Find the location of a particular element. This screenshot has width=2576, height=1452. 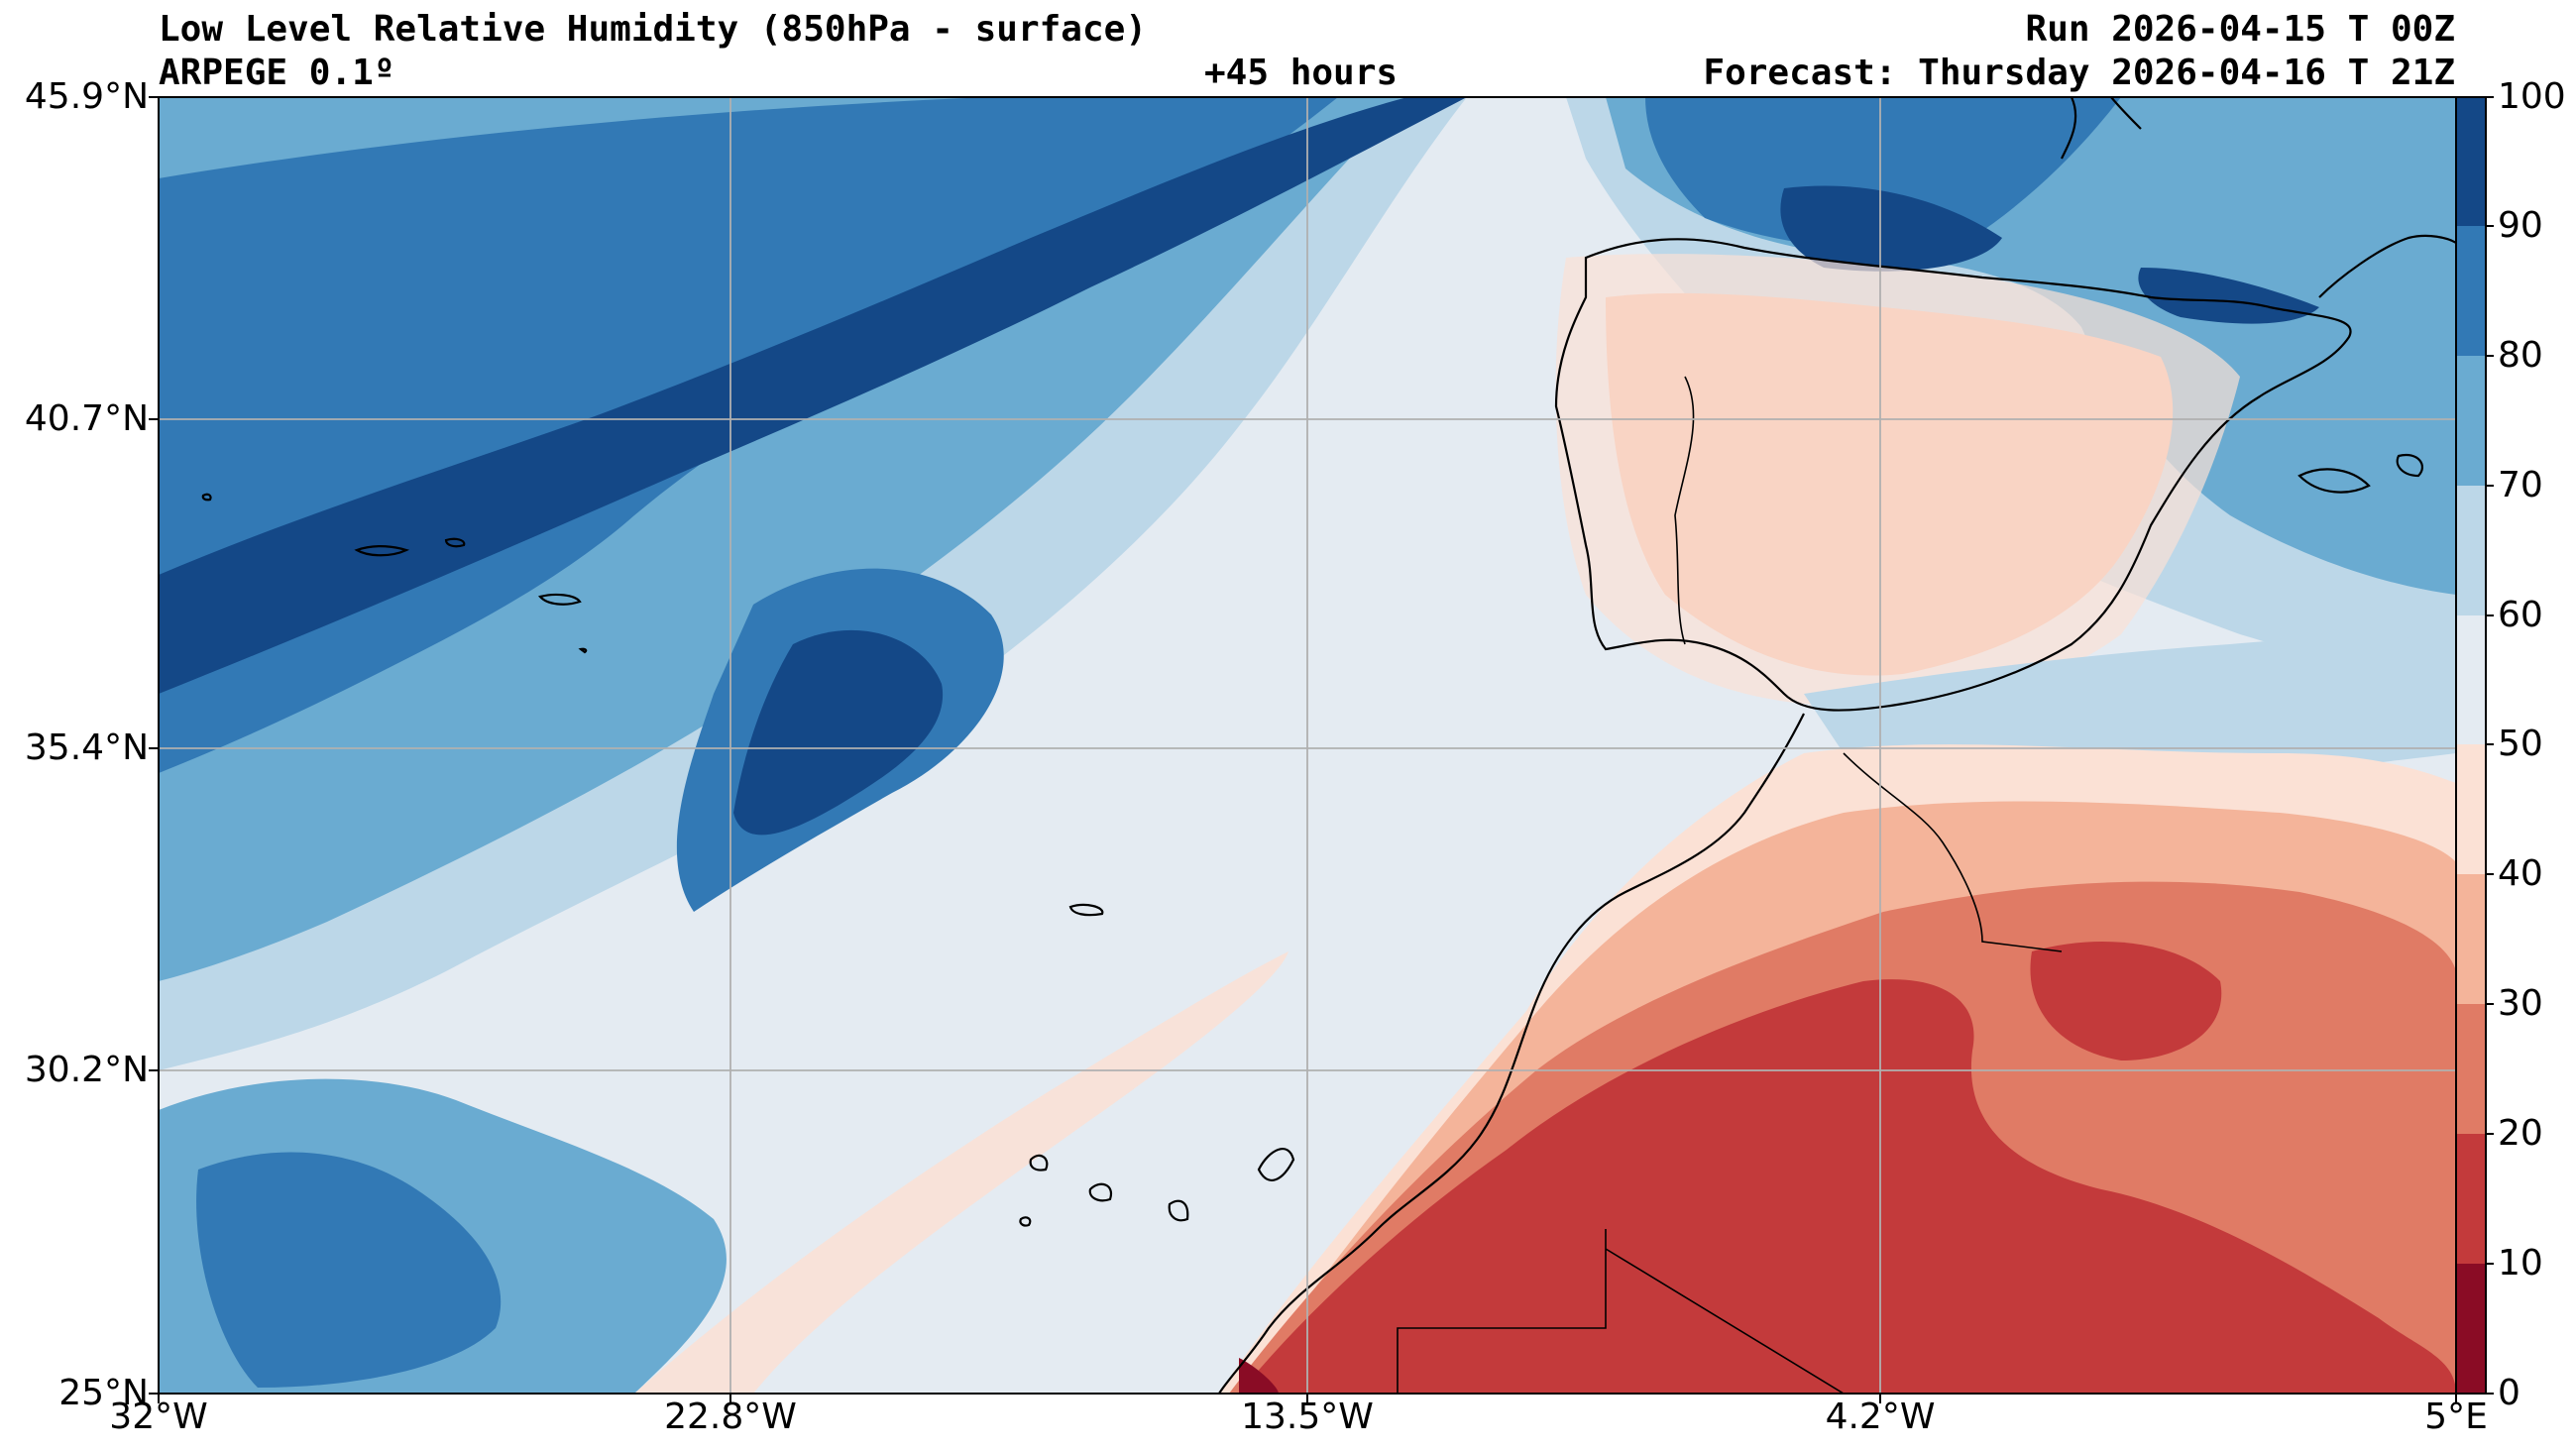

colorbar-label: 80 is located at coordinates (2520, 355).